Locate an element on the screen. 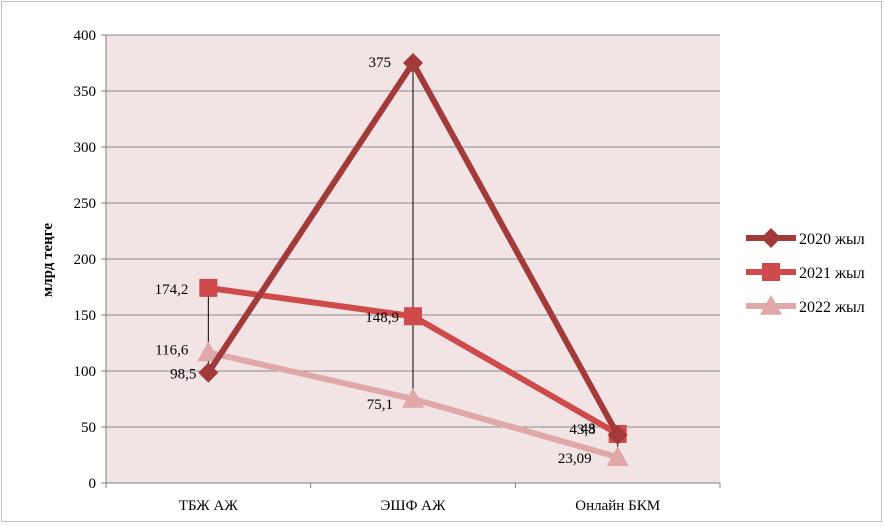 The height and width of the screenshot is (528, 885). data-label: 43 is located at coordinates (588, 429).